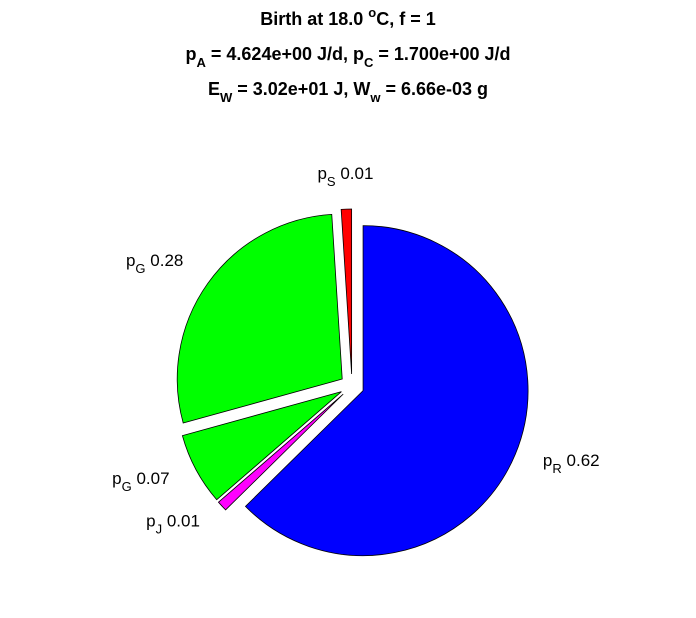 The height and width of the screenshot is (618, 696). Describe the element at coordinates (406, 19) in the screenshot. I see `title-text: C, f = 1` at that location.